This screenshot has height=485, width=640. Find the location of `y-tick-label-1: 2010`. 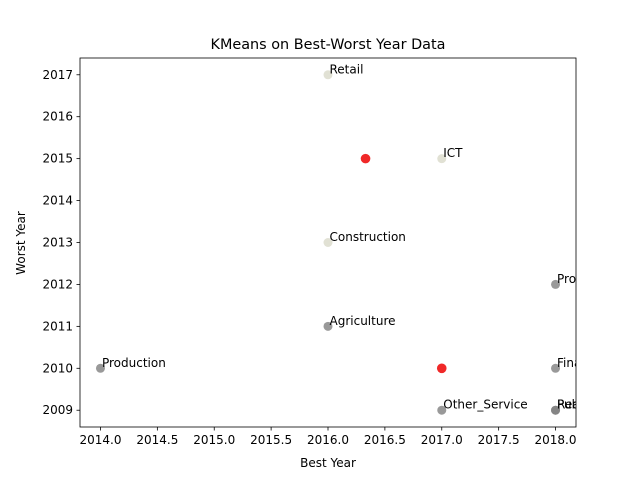

y-tick-label-1: 2010 is located at coordinates (57, 368).